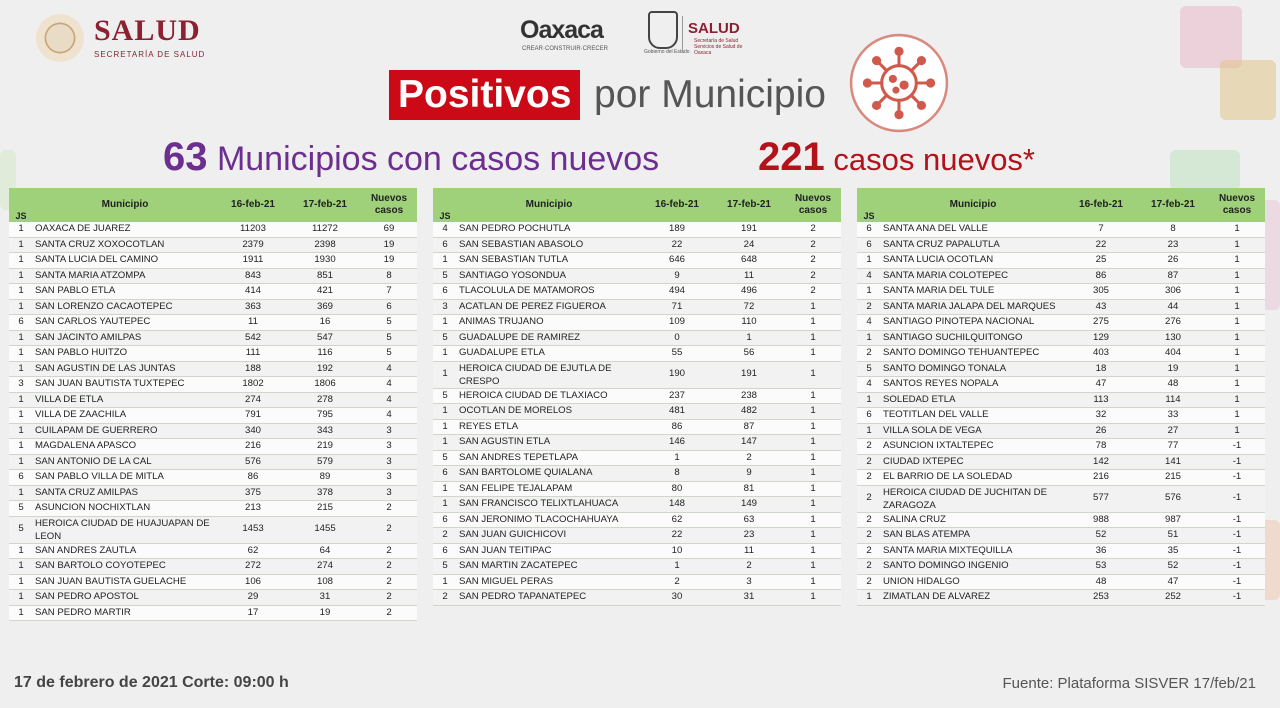 Image resolution: width=1280 pixels, height=708 pixels. I want to click on cases-16feb-cell: 11, so click(253, 322).